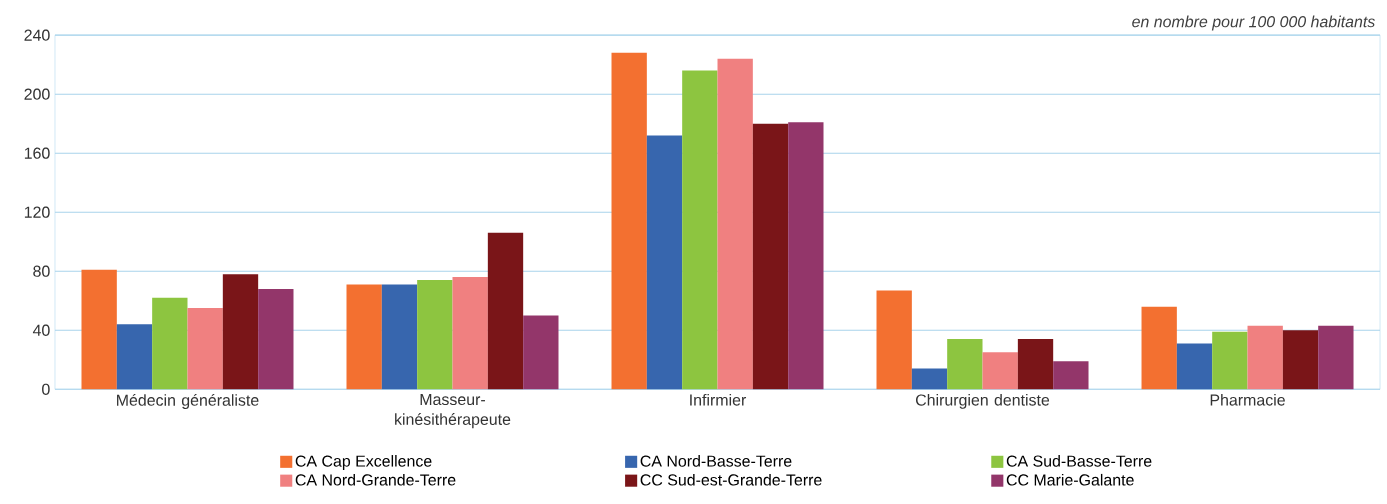 The width and height of the screenshot is (1387, 504). Describe the element at coordinates (41, 271) in the screenshot. I see `y-tick-label: 80` at that location.